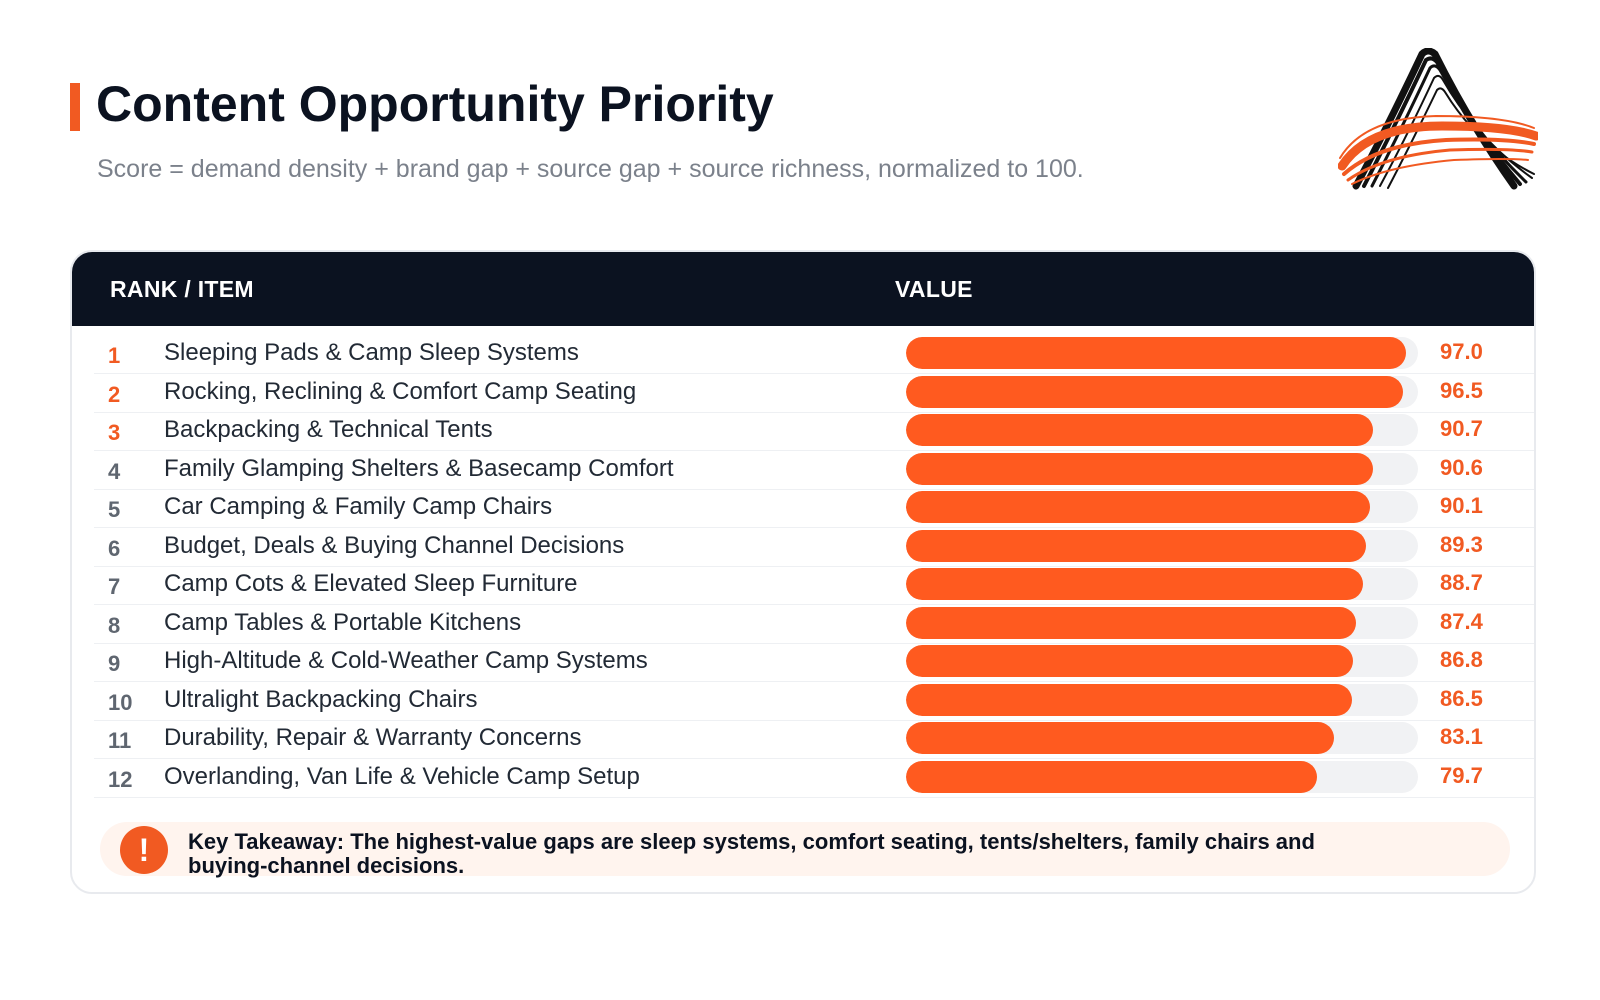 Image resolution: width=1600 pixels, height=1000 pixels. What do you see at coordinates (1438, 119) in the screenshot?
I see `stylized-letter-a-logo-icon` at bounding box center [1438, 119].